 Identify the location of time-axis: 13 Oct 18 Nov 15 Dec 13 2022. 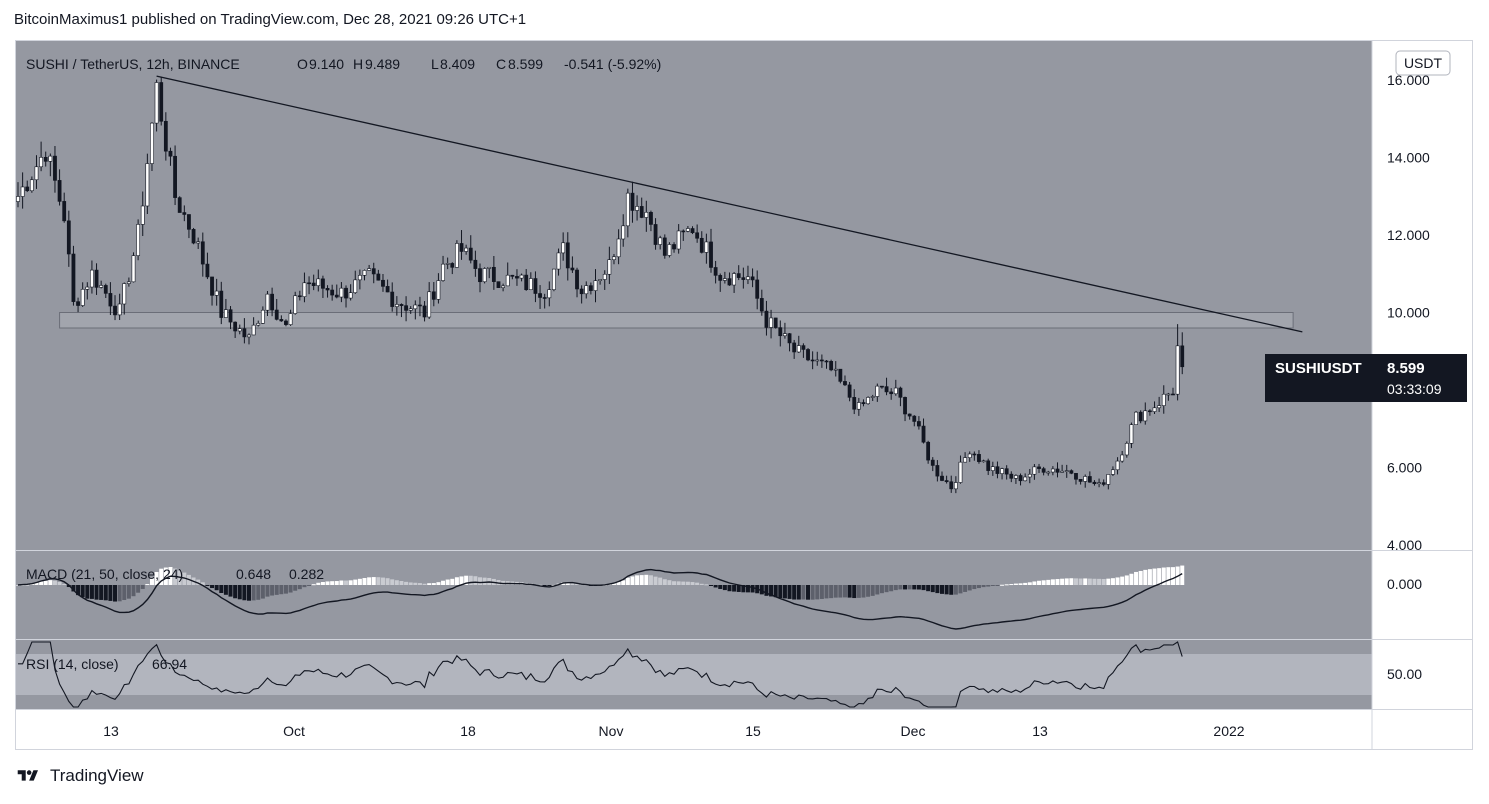
(674, 731).